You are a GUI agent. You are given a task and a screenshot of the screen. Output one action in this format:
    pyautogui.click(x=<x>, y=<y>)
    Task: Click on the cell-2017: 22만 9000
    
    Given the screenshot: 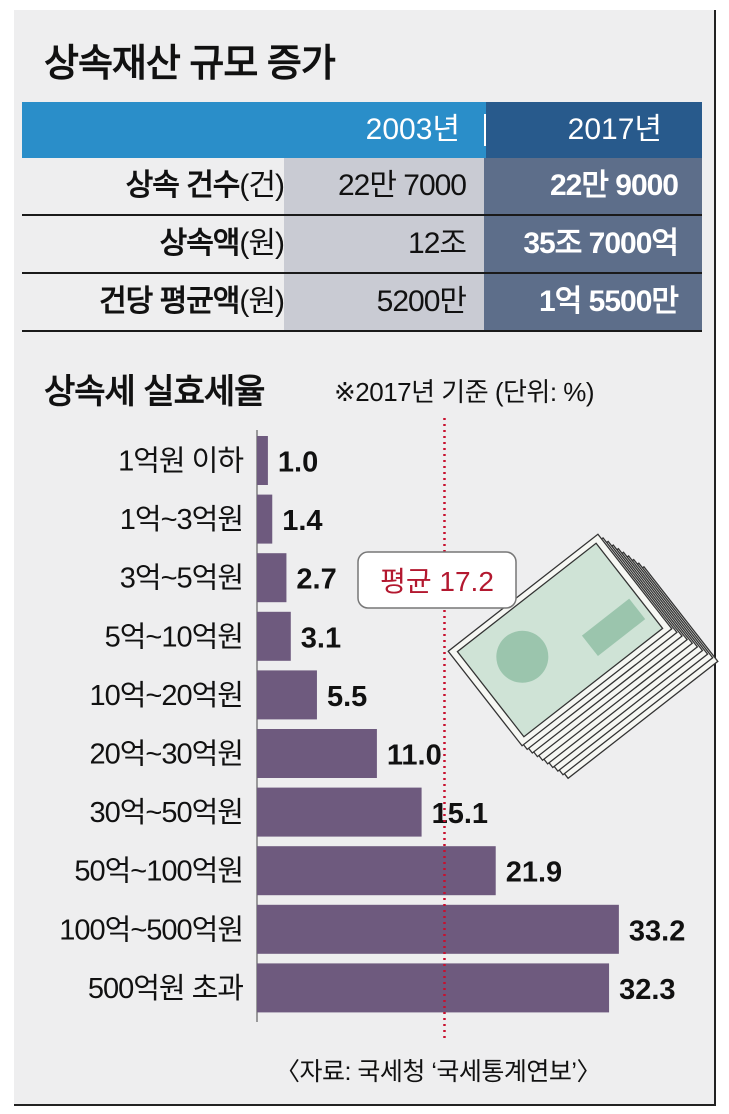 What is the action you would take?
    pyautogui.click(x=593, y=186)
    